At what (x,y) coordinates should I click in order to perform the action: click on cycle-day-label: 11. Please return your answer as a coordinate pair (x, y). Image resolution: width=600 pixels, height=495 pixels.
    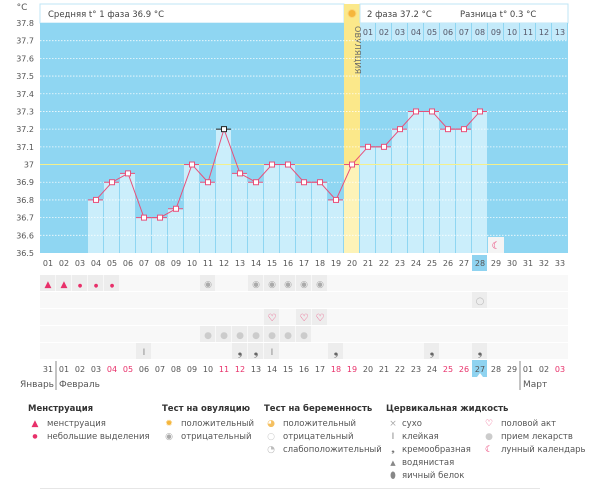
    Looking at the image, I should click on (208, 263).